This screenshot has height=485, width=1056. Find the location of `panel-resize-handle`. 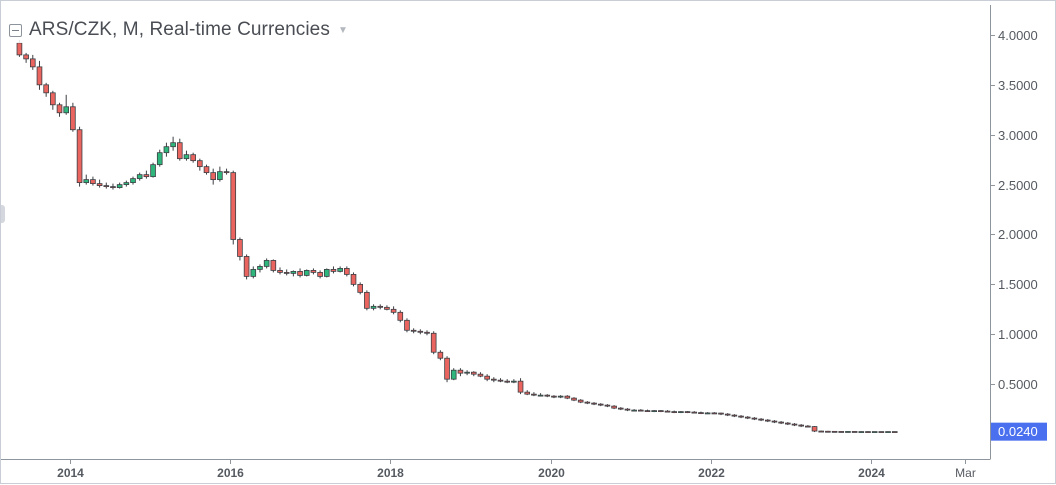

panel-resize-handle is located at coordinates (3, 214).